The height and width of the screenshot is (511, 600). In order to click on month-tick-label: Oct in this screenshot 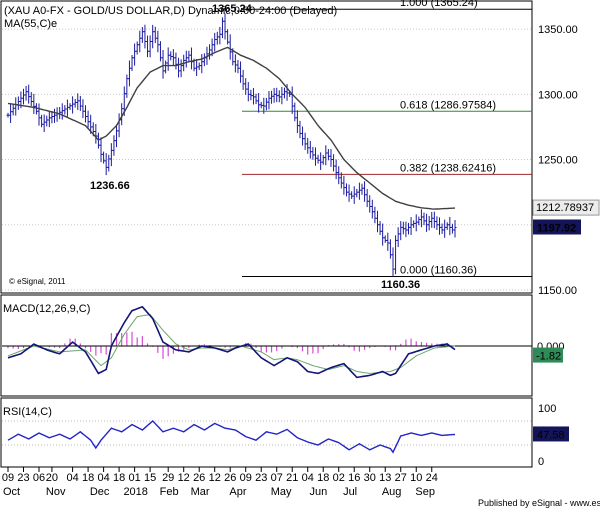, I will do `click(11, 492)`.